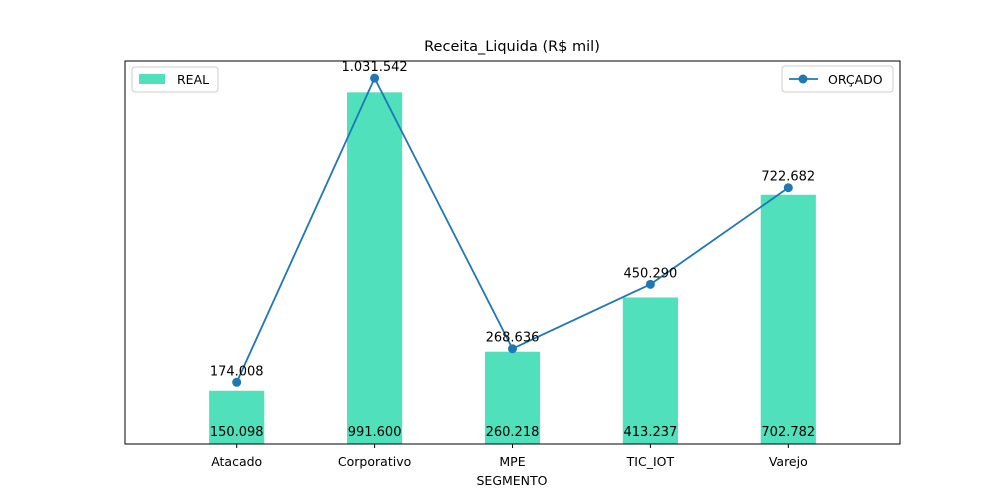 This screenshot has width=1000, height=500. Describe the element at coordinates (512, 397) in the screenshot. I see `bar-real-mpe` at that location.